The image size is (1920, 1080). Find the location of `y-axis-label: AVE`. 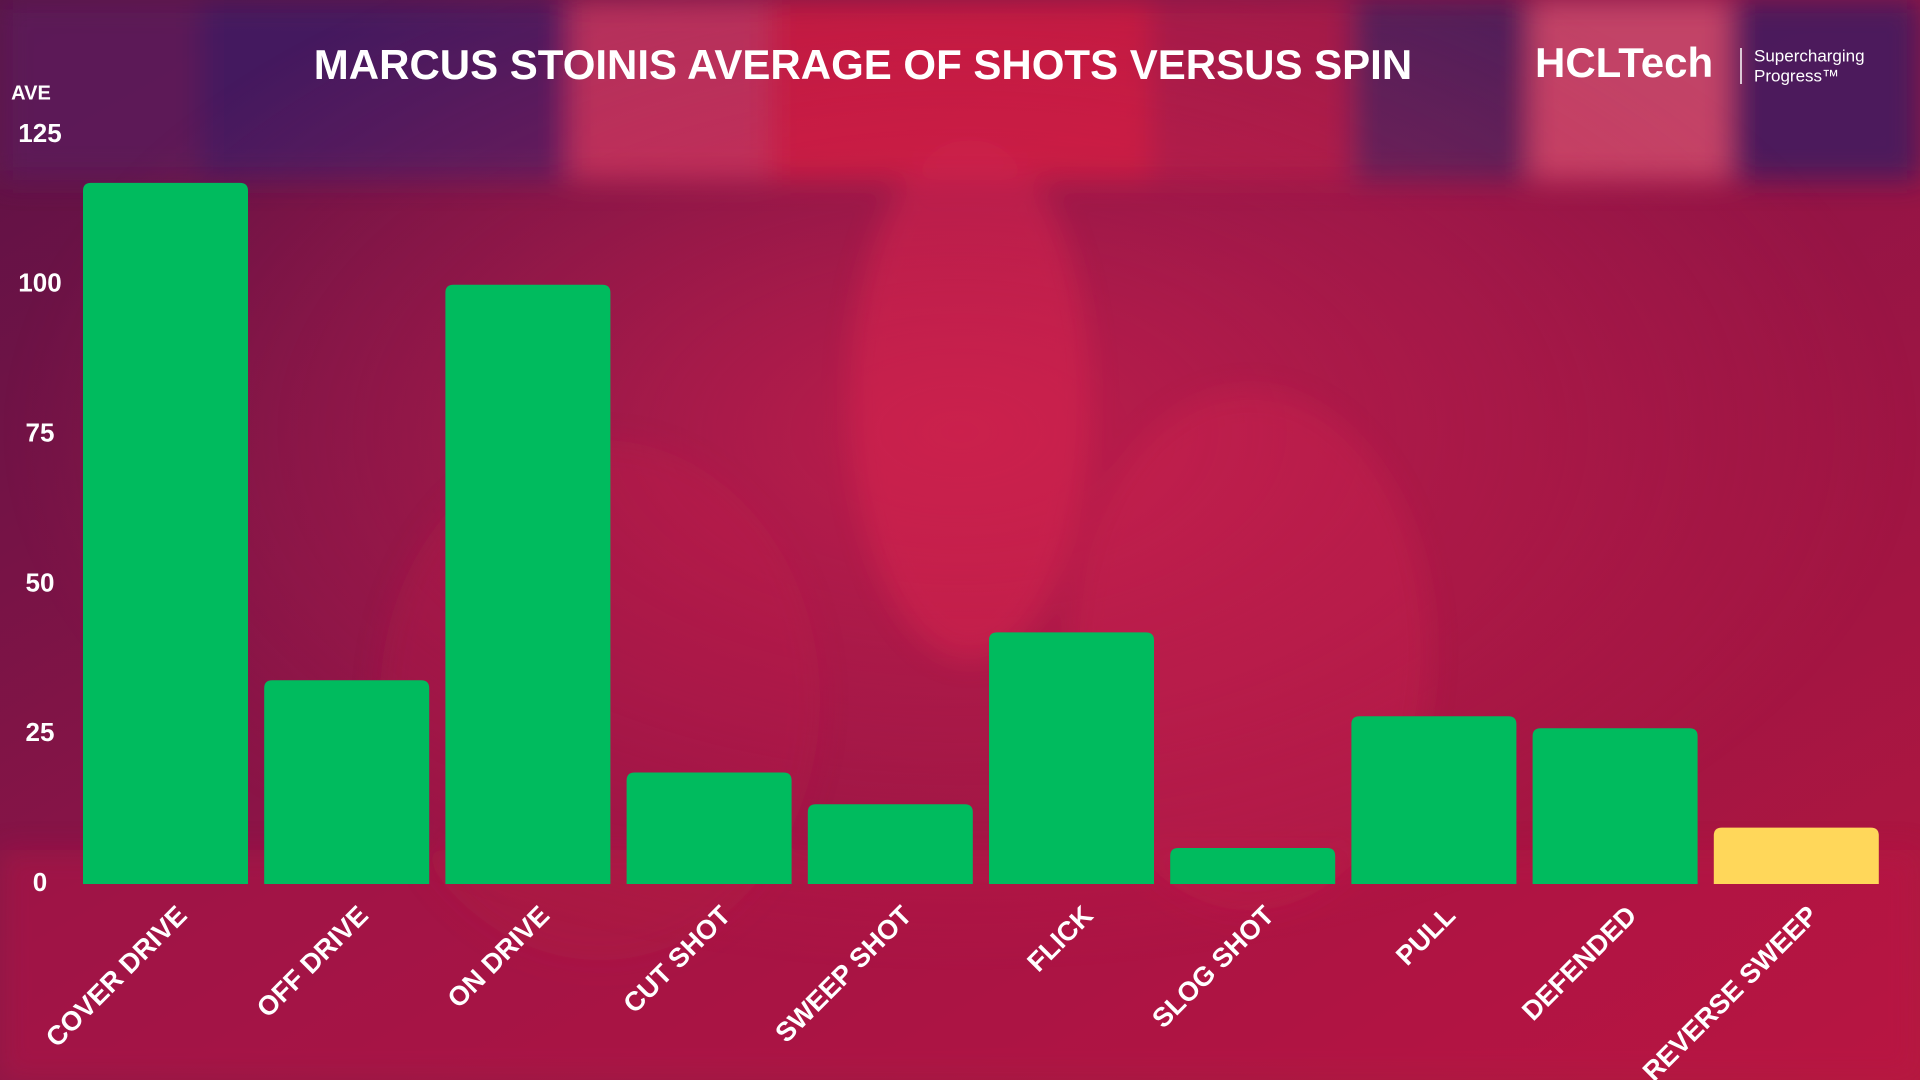

y-axis-label: AVE is located at coordinates (31, 93).